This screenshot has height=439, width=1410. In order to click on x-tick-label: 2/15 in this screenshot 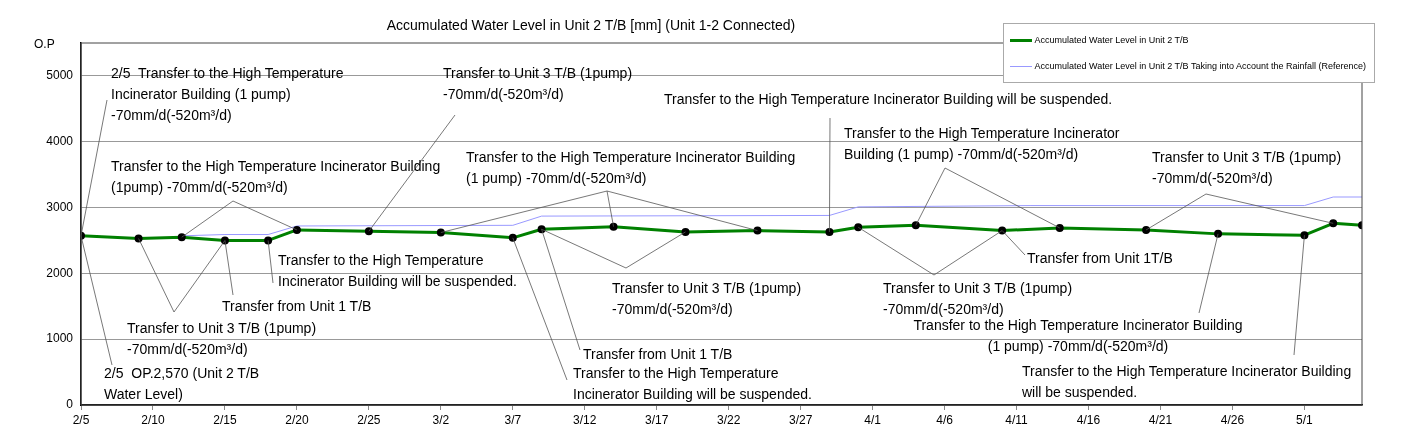, I will do `click(225, 419)`.